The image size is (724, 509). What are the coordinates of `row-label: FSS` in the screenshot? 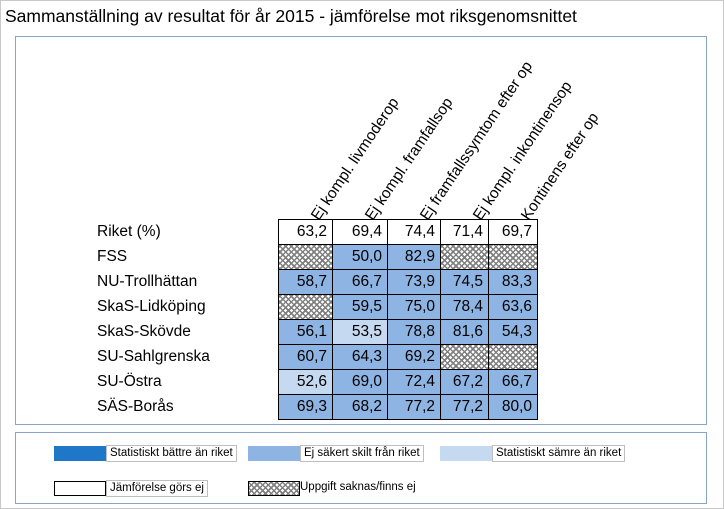 It's located at (112, 256).